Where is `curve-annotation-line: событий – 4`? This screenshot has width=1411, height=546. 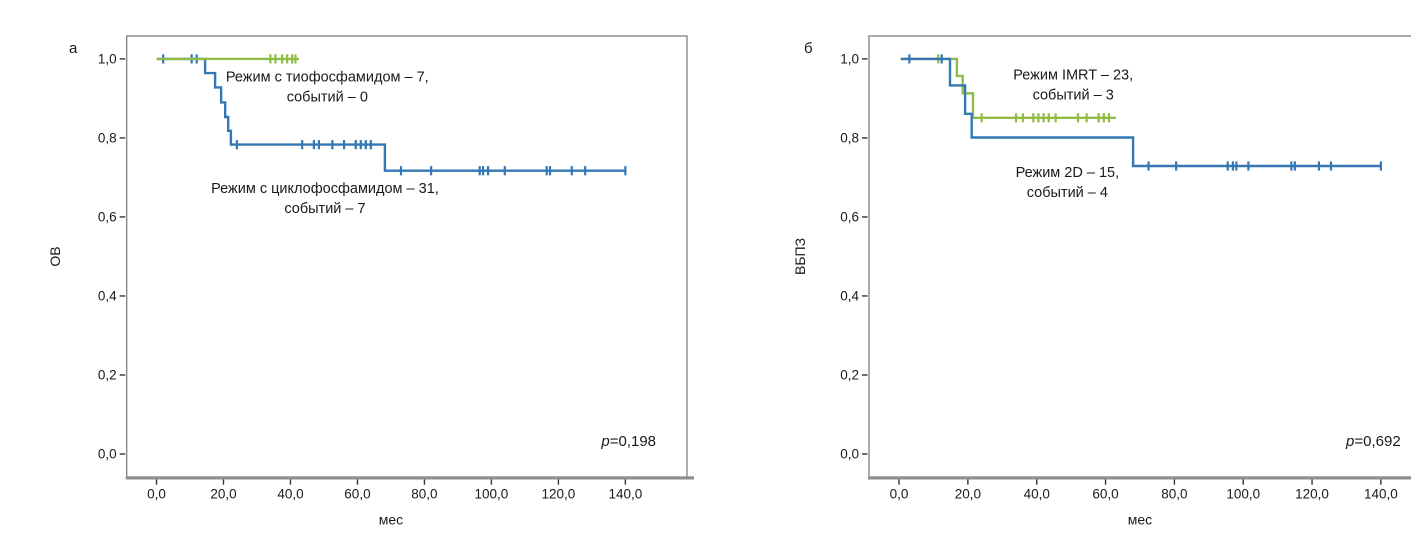
curve-annotation-line: событий – 4 is located at coordinates (1067, 193).